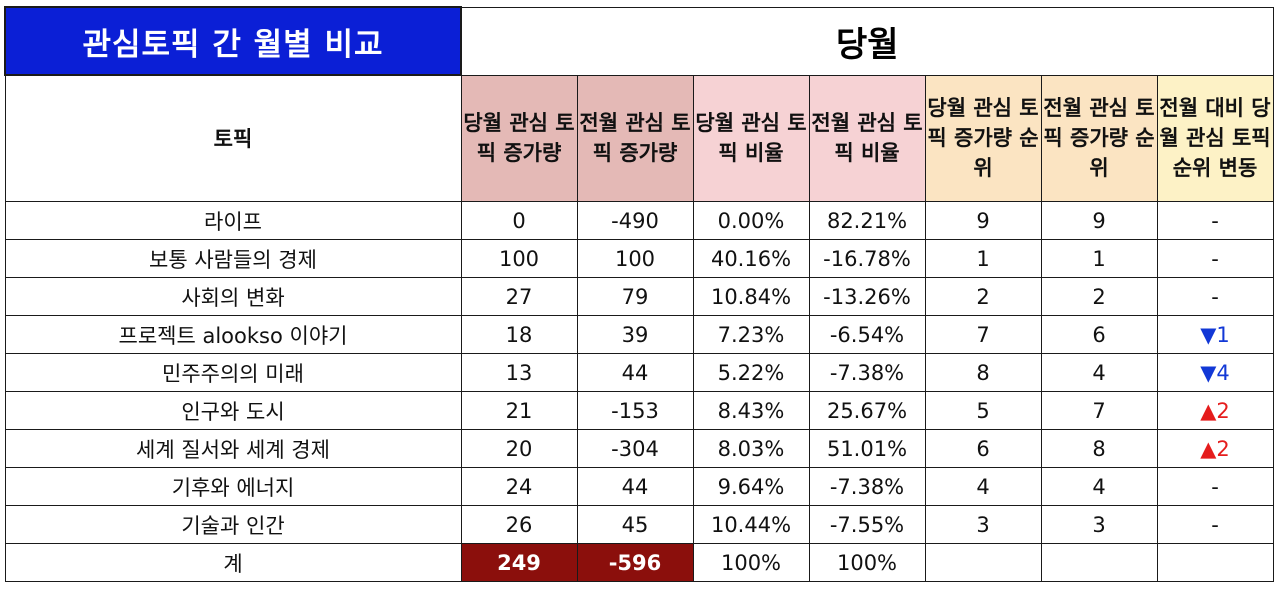  I want to click on topic-cell: 보통 사람들의 경제, so click(233, 258).